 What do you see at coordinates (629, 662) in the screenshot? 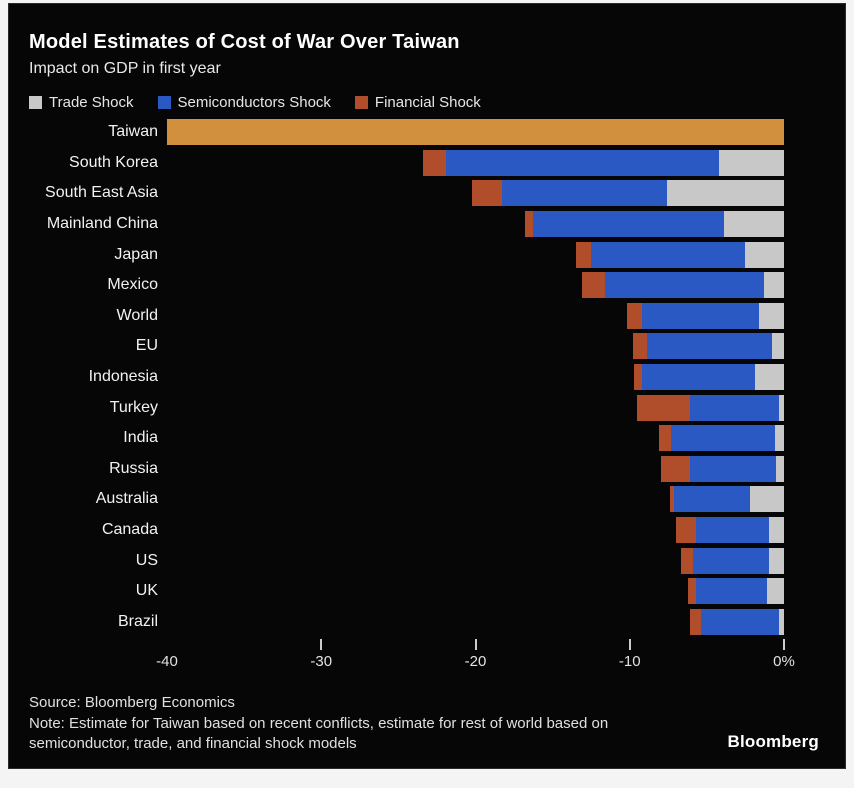
I see `axis-tick-label: -10` at bounding box center [629, 662].